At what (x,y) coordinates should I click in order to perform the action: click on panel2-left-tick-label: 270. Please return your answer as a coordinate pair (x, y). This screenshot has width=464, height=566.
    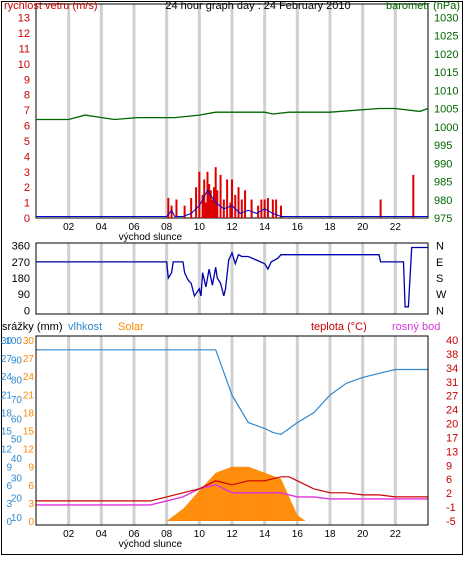
    Looking at the image, I should click on (21, 263).